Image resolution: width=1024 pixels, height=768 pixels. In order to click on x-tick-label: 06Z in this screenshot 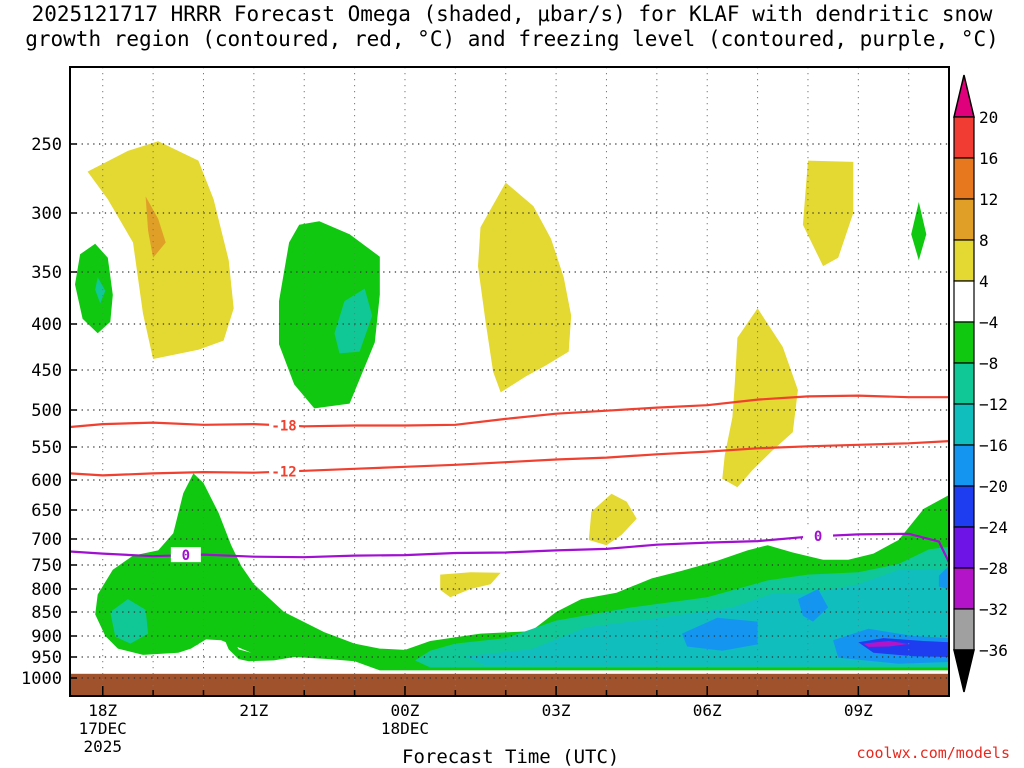, I will do `click(707, 710)`.